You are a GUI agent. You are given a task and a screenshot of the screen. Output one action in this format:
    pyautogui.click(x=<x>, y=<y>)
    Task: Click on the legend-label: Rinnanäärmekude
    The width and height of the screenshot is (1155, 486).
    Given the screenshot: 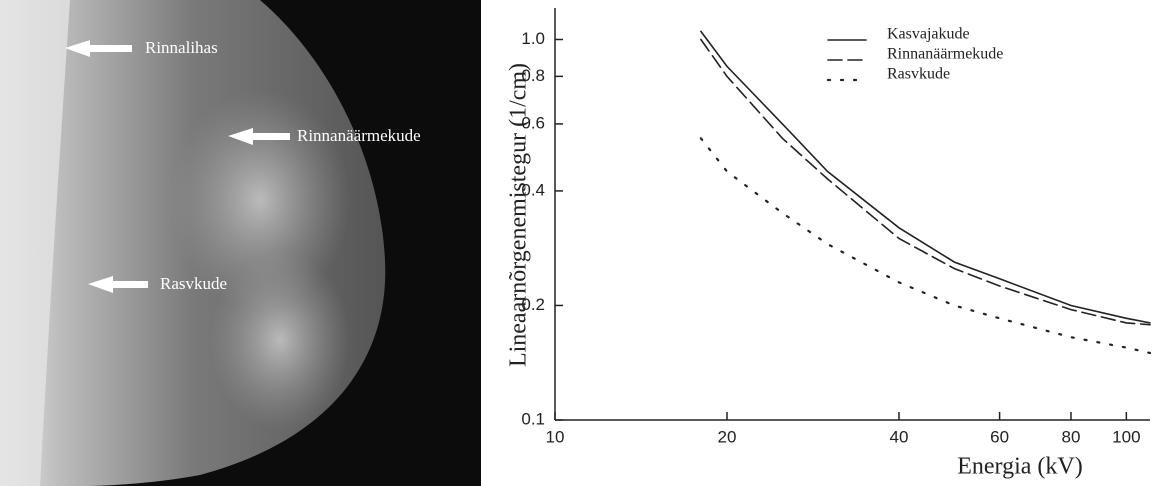 What is the action you would take?
    pyautogui.click(x=945, y=54)
    